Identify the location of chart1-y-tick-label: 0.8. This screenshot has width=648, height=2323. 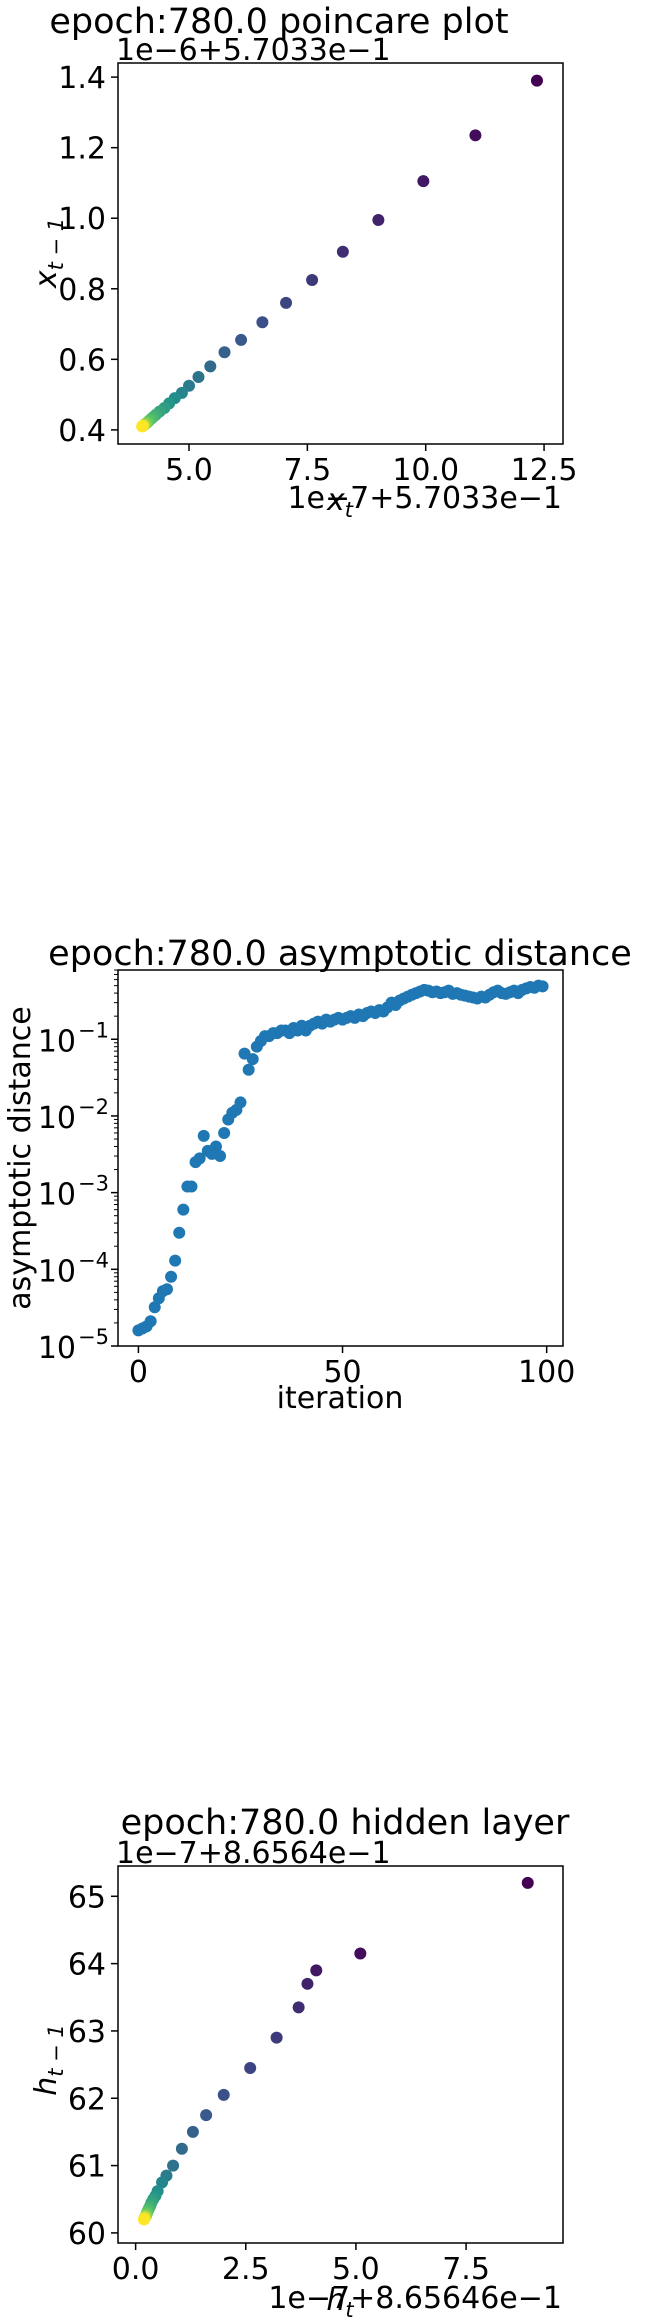
(82, 290).